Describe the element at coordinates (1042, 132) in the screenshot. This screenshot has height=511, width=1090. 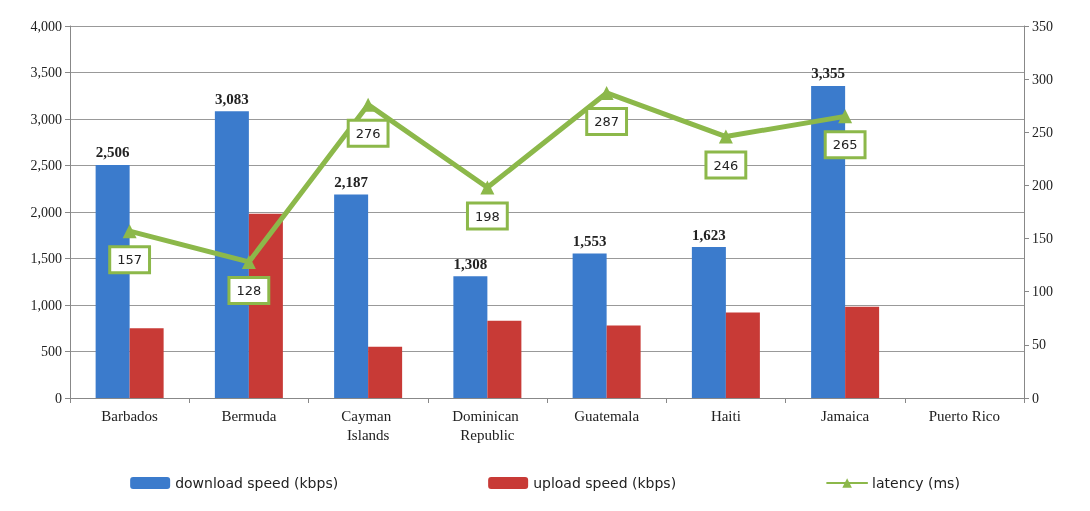
I see `y2-tick-label: 250` at that location.